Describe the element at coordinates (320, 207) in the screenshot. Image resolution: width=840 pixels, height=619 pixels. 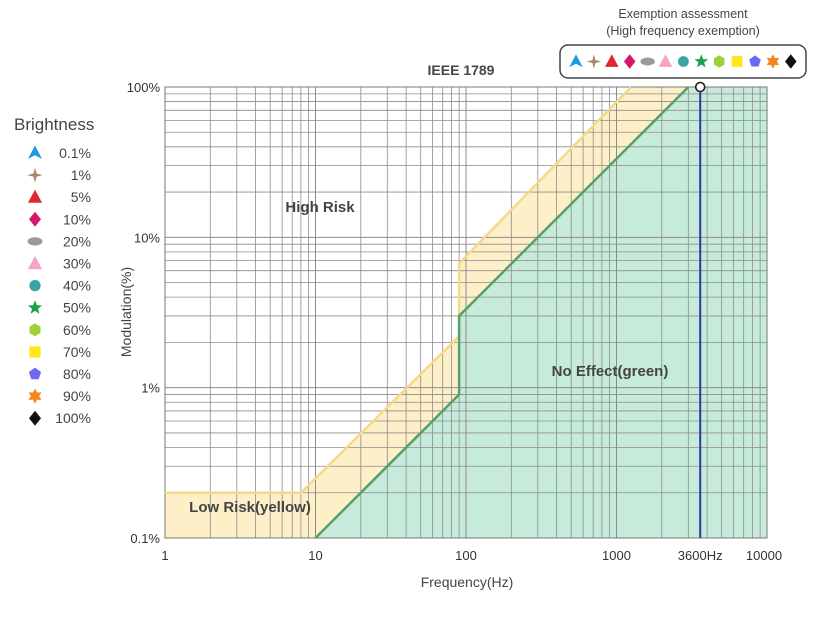
I see `region-annotation: High Risk` at that location.